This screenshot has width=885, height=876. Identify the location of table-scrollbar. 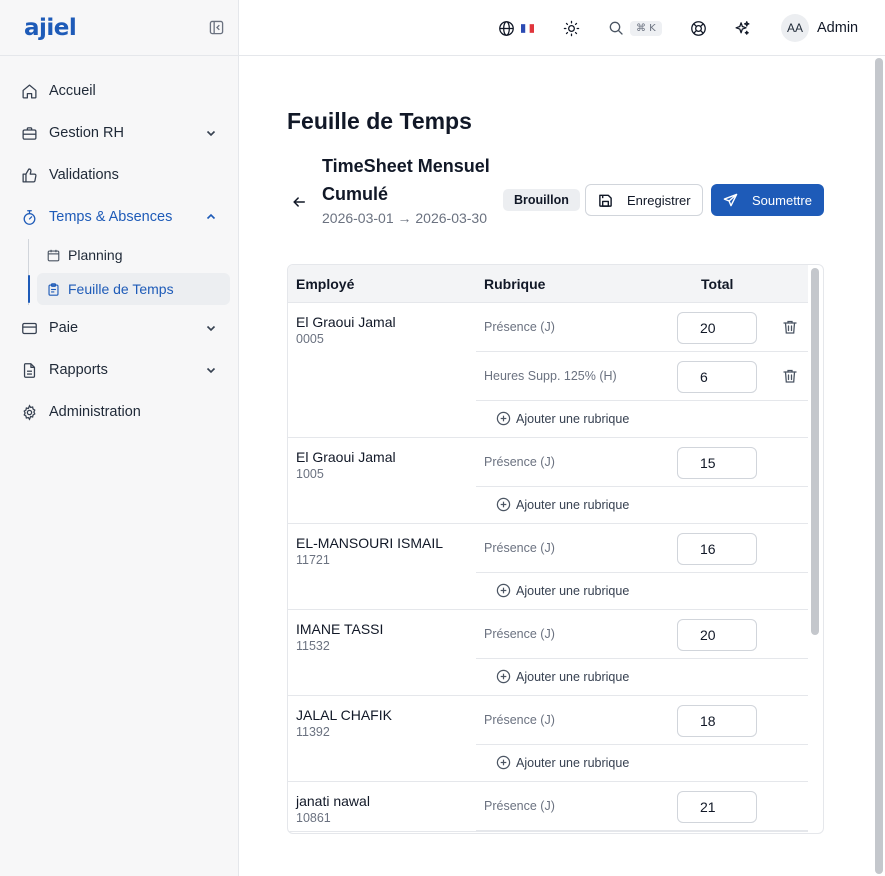
(815, 451).